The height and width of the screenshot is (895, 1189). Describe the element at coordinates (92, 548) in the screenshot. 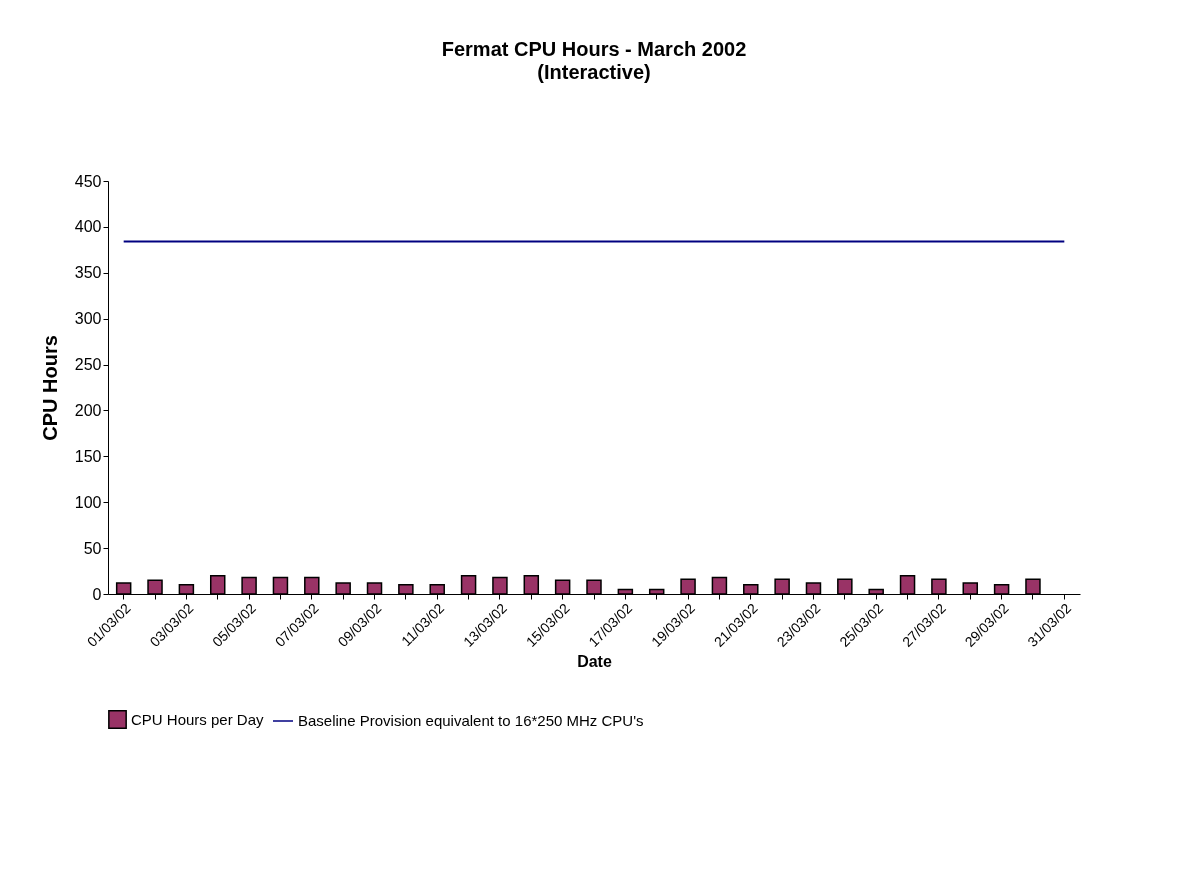

I see `y-tick-label: 50` at that location.